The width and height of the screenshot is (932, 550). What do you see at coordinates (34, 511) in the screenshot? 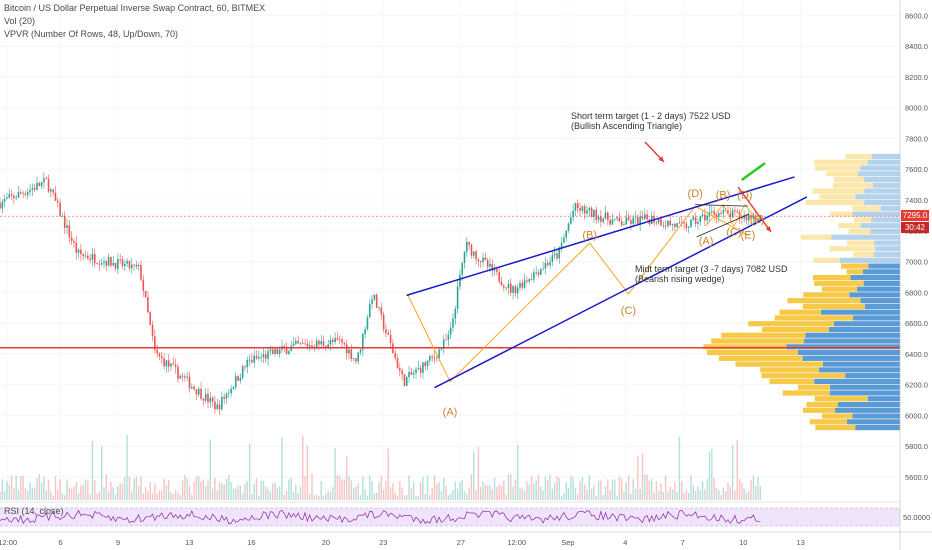
I see `rsi-legend: RSI (14, close)` at bounding box center [34, 511].